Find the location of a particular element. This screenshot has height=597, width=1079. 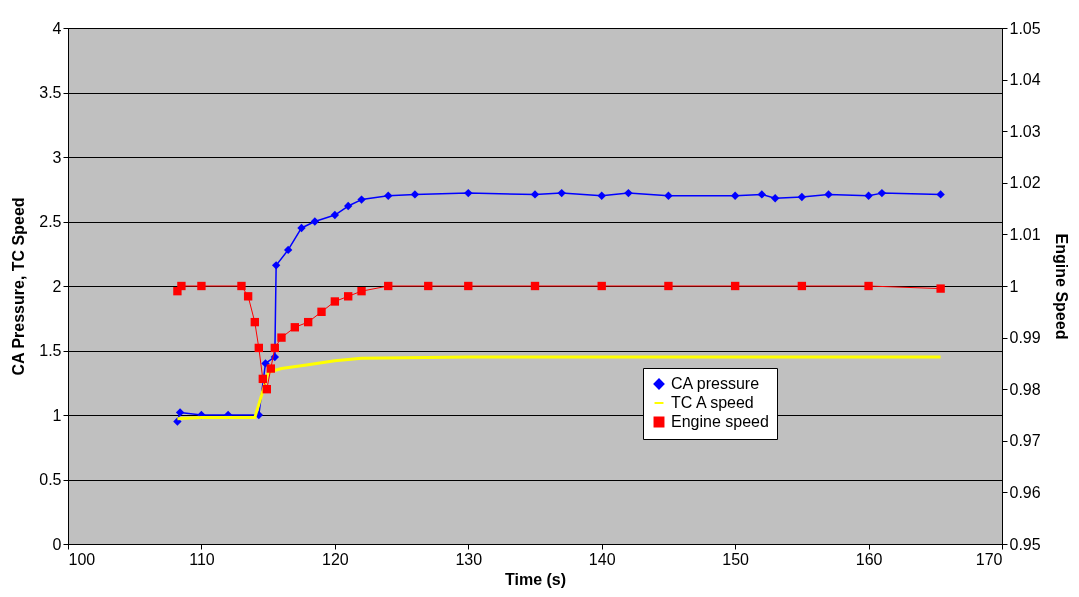

y-axis-title: CA Pressure, TC Speed is located at coordinates (19, 286).